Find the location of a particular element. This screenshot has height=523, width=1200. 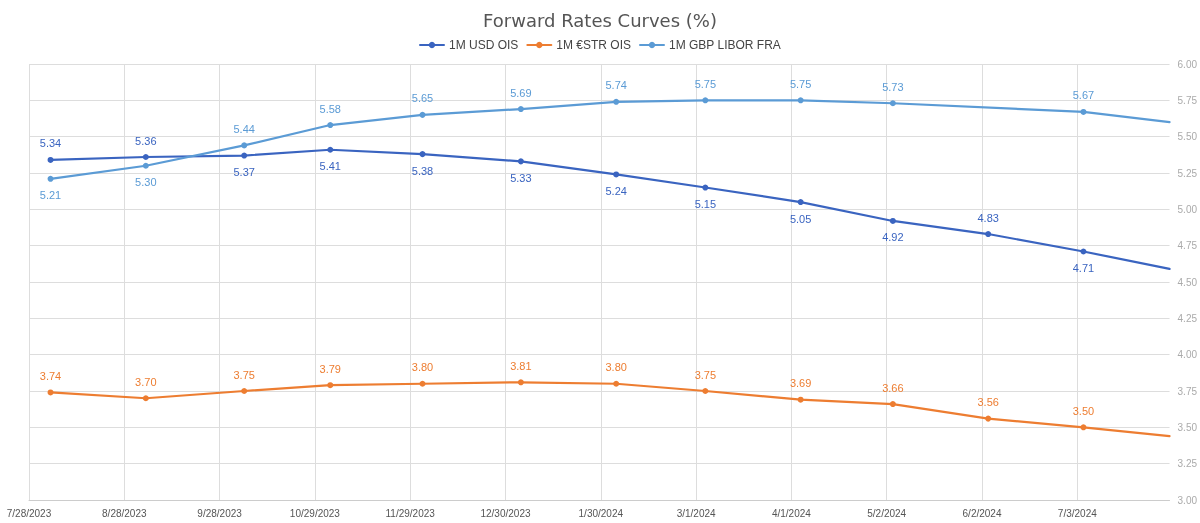

data-label: 5.30 is located at coordinates (146, 182).